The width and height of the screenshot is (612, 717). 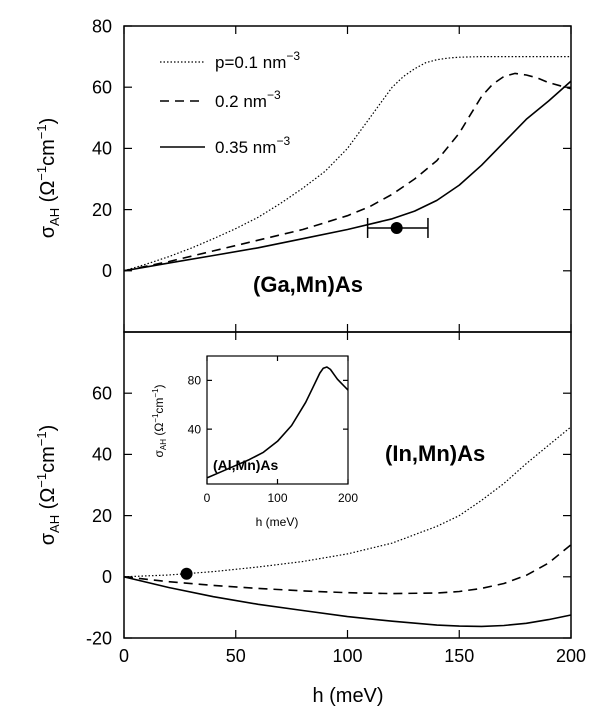 I want to click on ylabel-inset: σAH (Ω−1cm−1), so click(x=159, y=420).